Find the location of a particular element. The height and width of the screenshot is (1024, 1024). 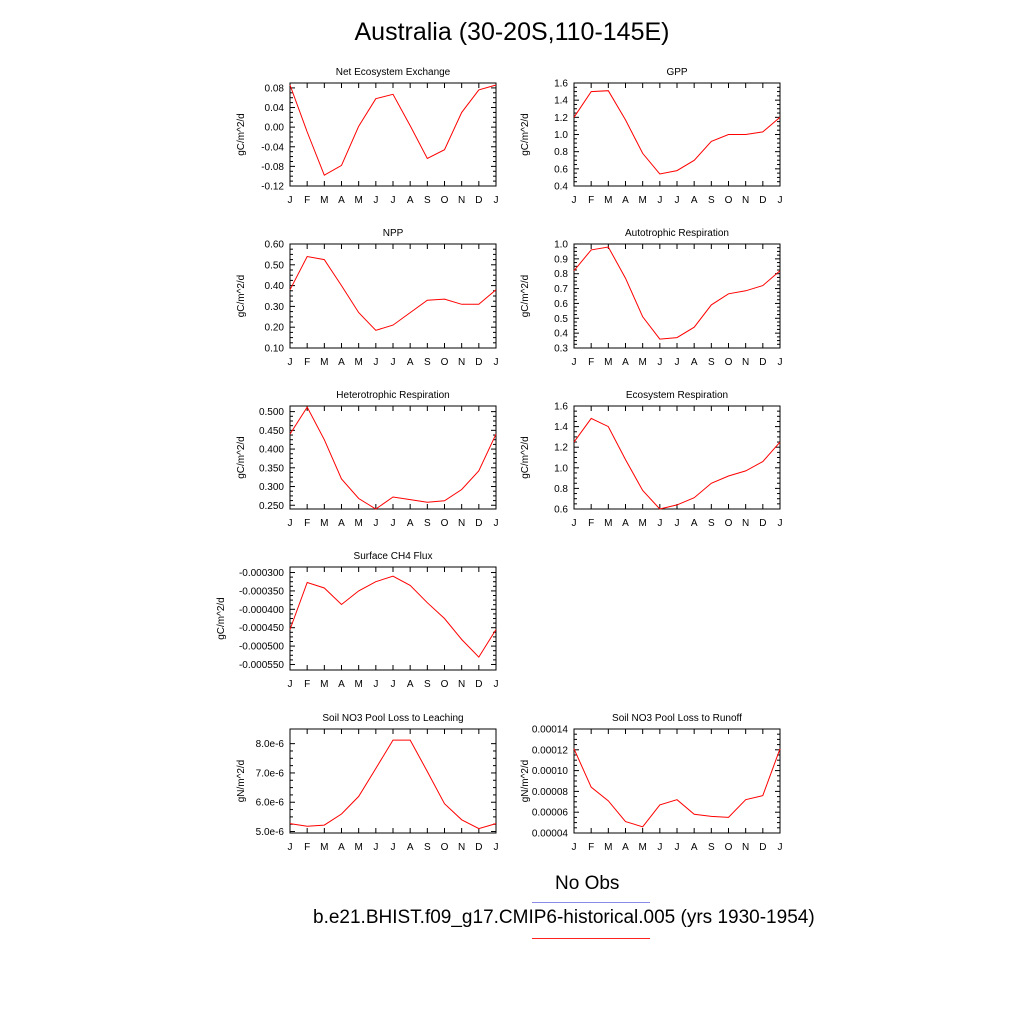

y-tick-label: 0.00012 is located at coordinates (550, 750).